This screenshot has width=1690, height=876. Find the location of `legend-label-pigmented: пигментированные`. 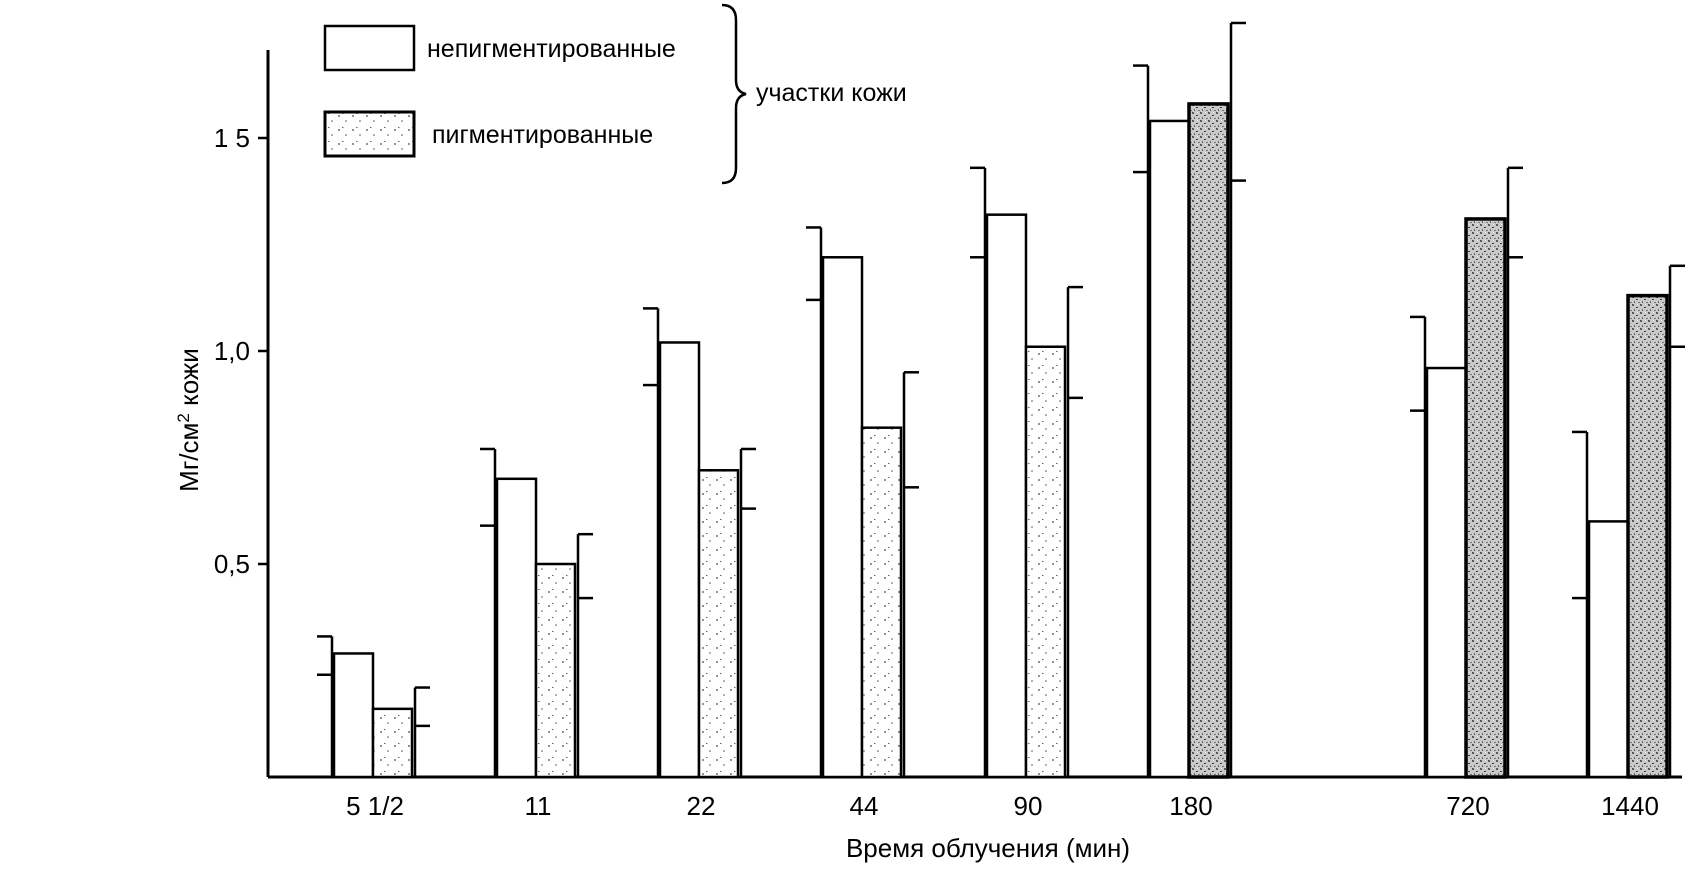

legend-label-pigmented: пигментированные is located at coordinates (542, 135).